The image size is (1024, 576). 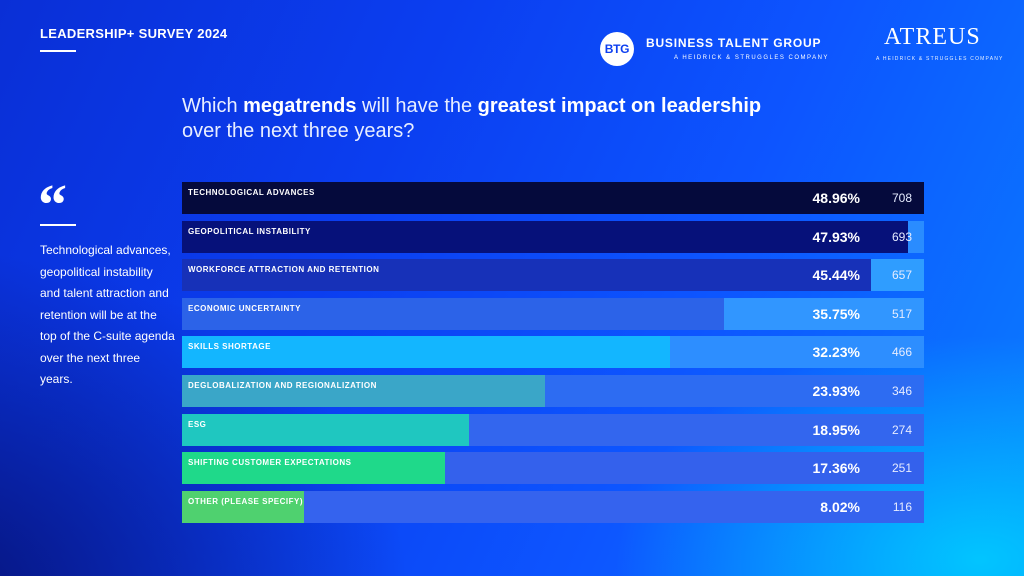 What do you see at coordinates (836, 198) in the screenshot?
I see `value-label: 48.96%` at bounding box center [836, 198].